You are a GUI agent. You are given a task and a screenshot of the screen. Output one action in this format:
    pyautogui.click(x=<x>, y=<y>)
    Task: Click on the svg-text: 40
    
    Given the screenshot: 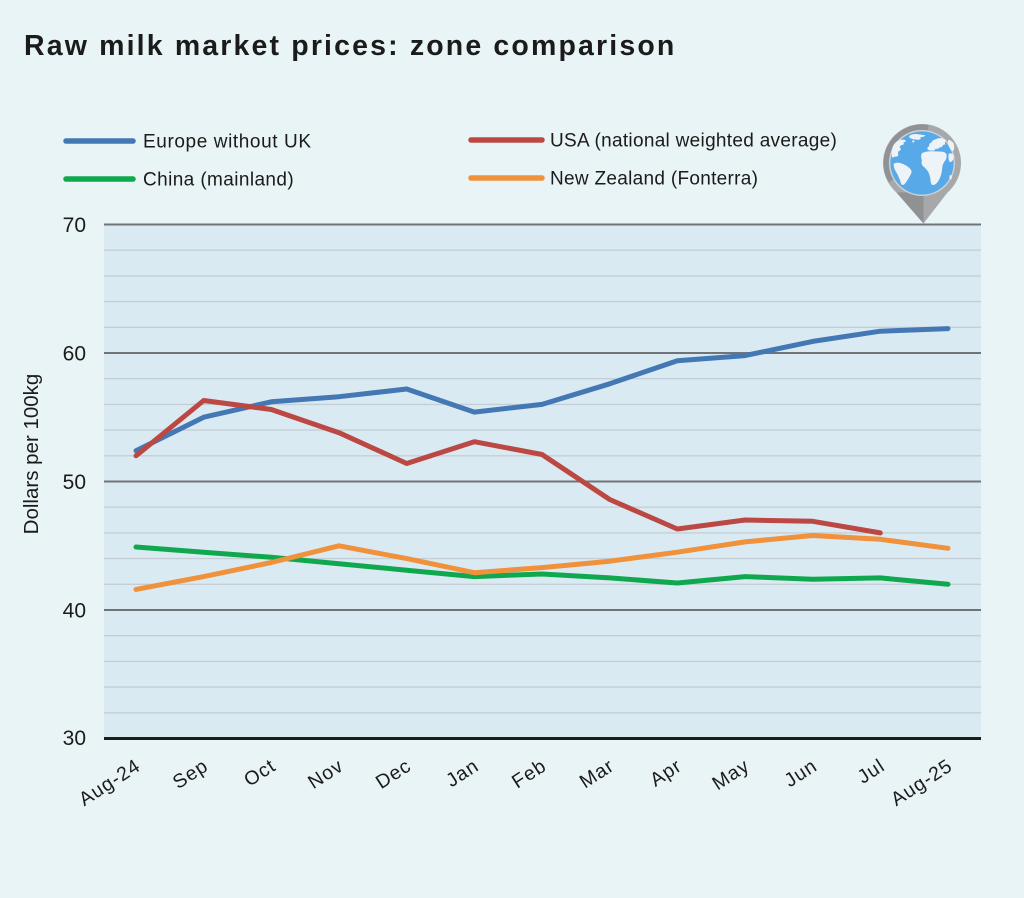 What is the action you would take?
    pyautogui.click(x=74, y=611)
    